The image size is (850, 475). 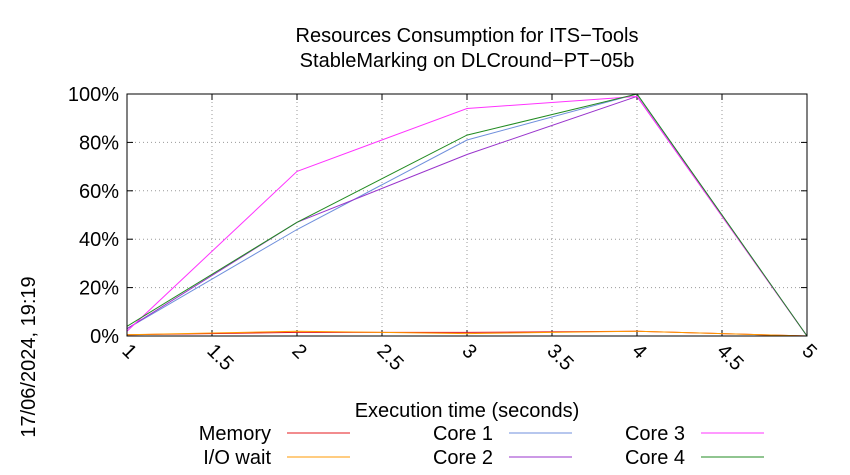 What do you see at coordinates (808, 351) in the screenshot?
I see `x-tick-label: 5` at bounding box center [808, 351].